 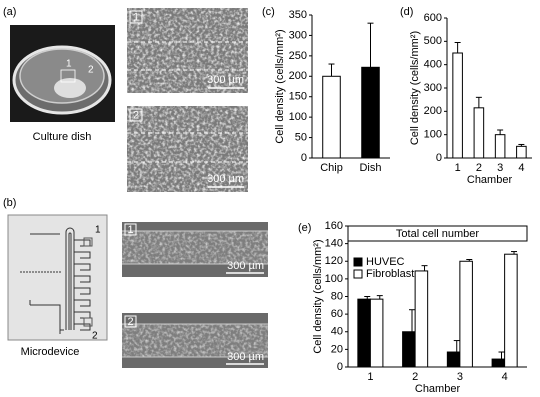 I want to click on y-tick-label: 160, so click(x=334, y=226).